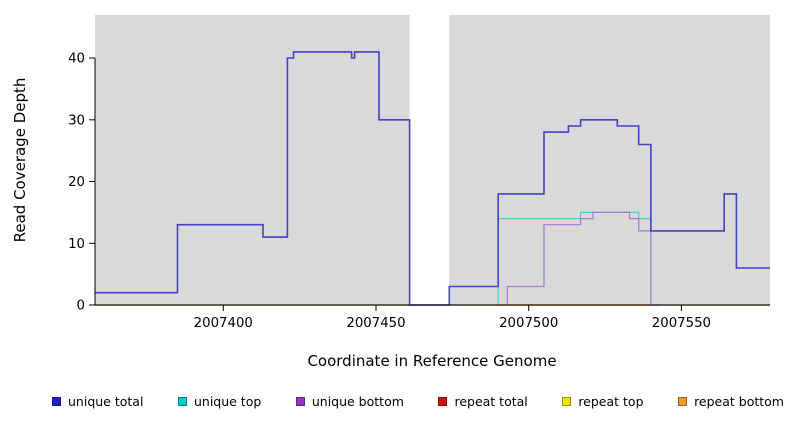 This screenshot has width=792, height=432. I want to click on legend-item-unique-top: unique top, so click(219, 401).